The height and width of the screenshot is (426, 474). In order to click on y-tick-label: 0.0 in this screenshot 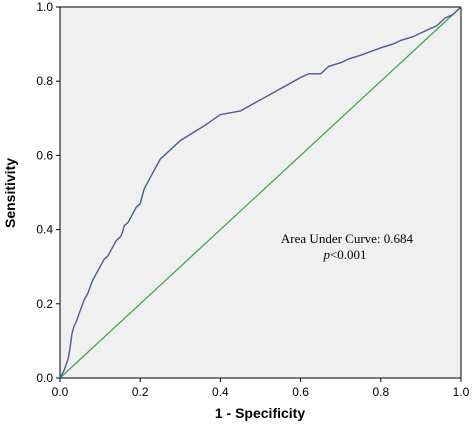, I will do `click(44, 378)`.